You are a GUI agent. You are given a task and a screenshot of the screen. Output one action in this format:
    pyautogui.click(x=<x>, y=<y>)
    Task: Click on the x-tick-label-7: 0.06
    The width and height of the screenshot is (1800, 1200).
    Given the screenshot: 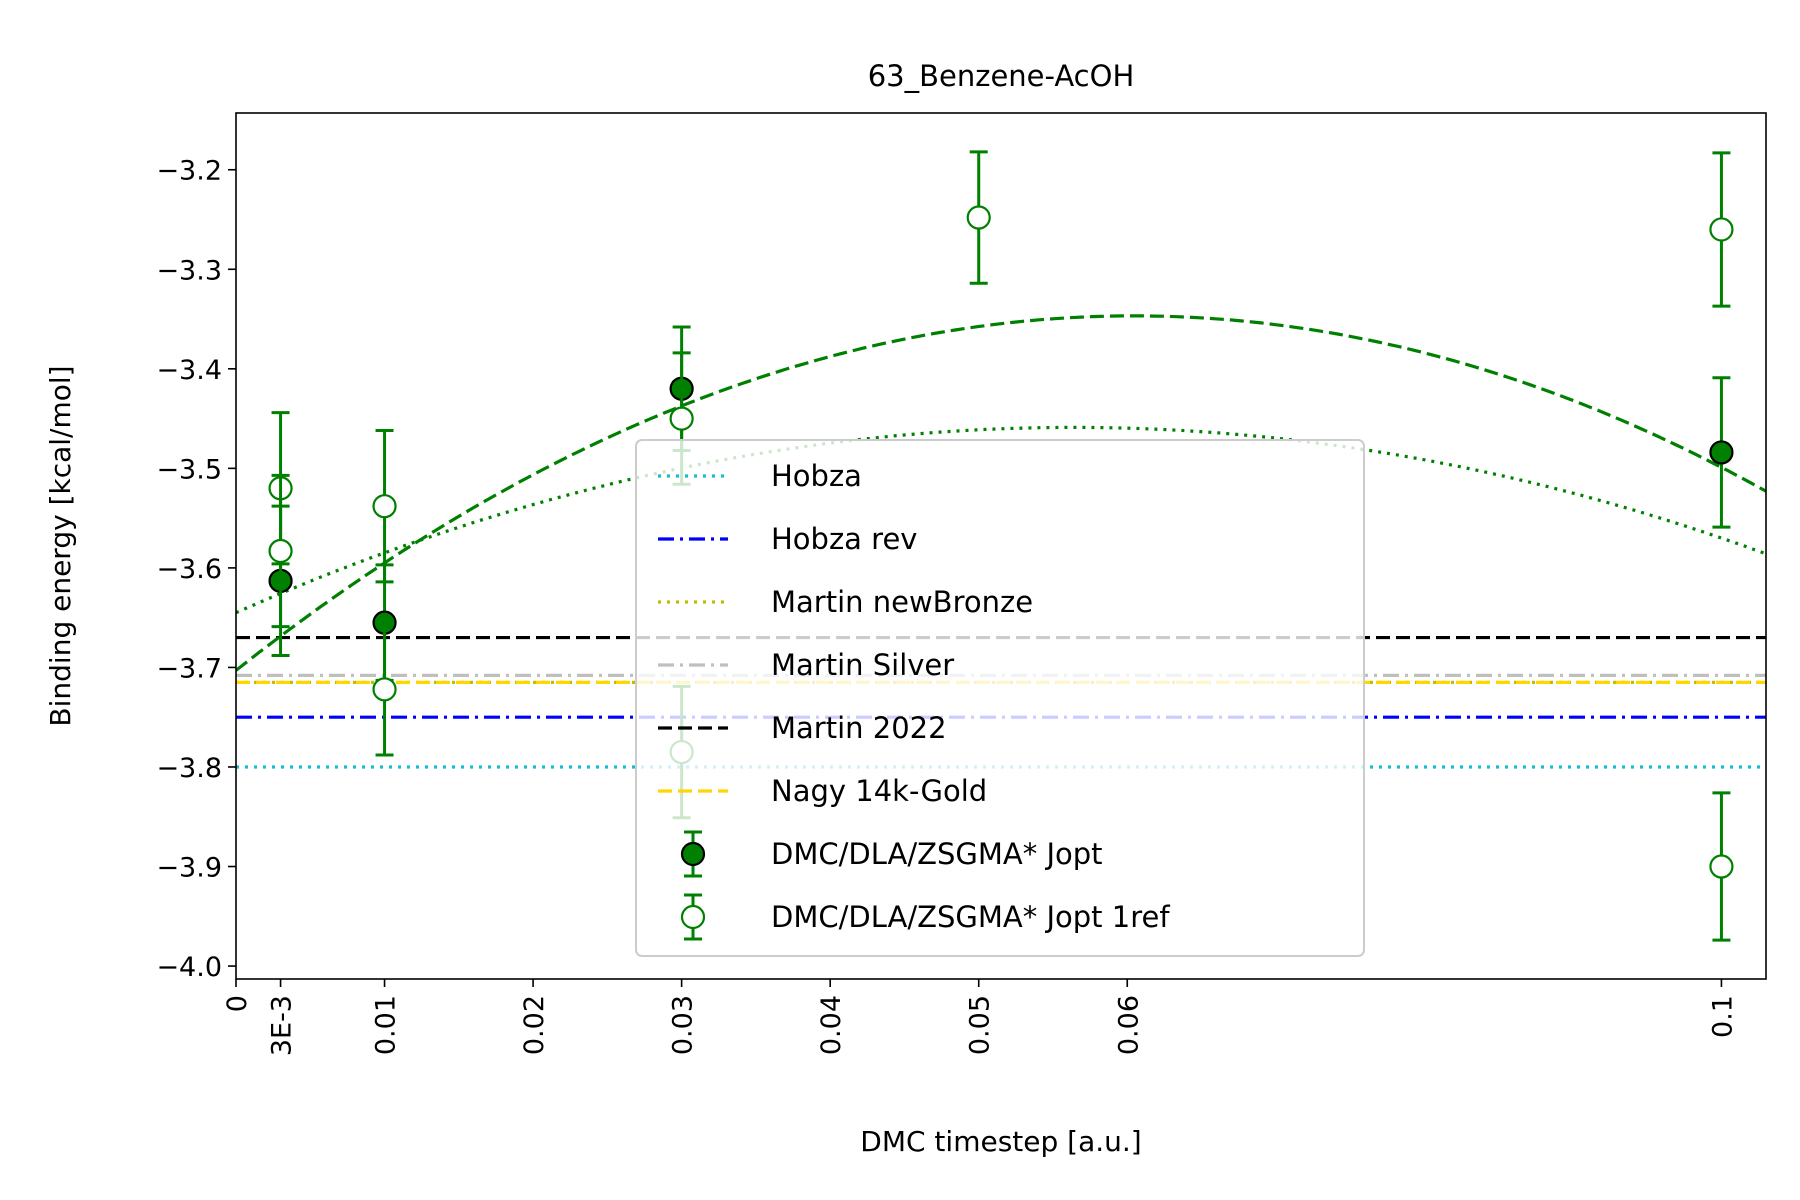 What is the action you would take?
    pyautogui.click(x=1128, y=1025)
    